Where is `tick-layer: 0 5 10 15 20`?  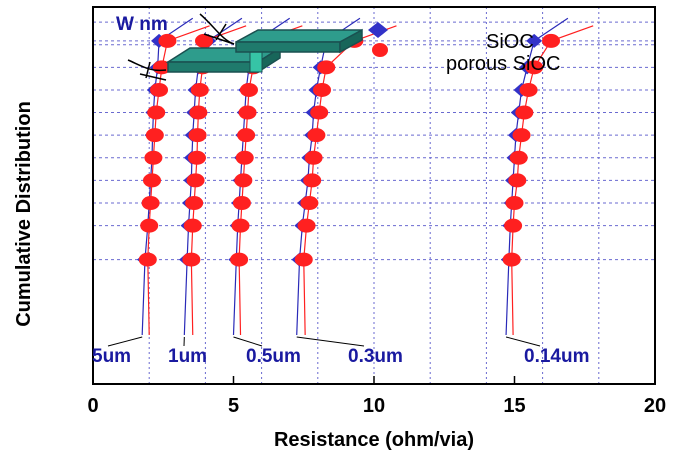 tick-layer: 0 5 10 15 20 is located at coordinates (376, 396).